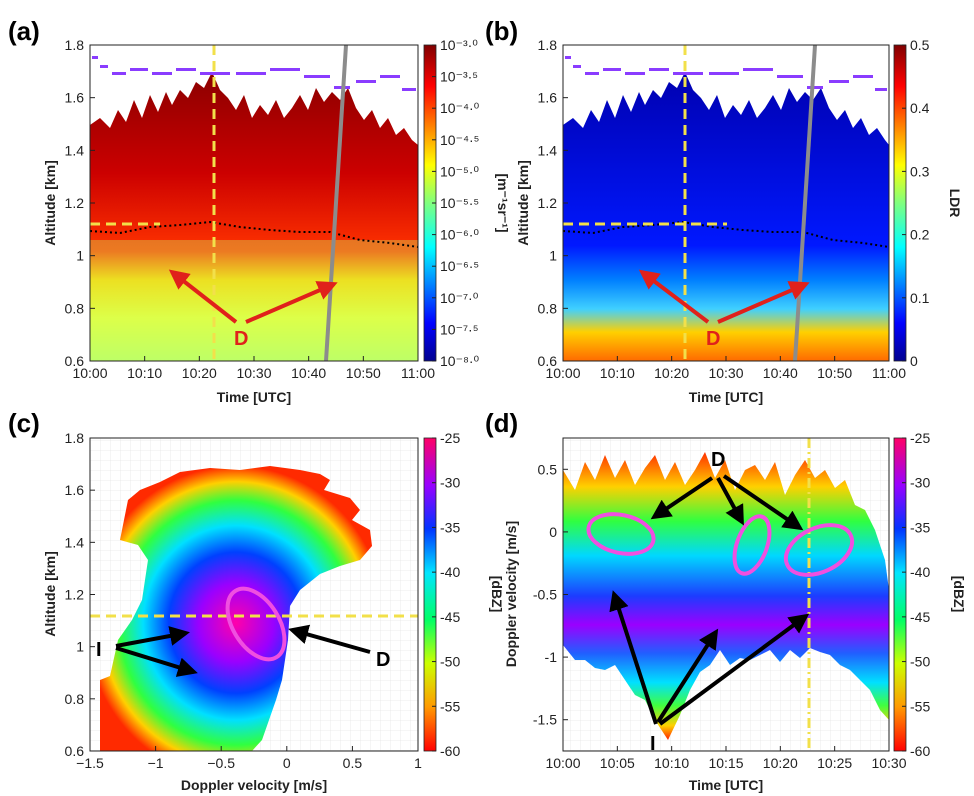 This screenshot has height=796, width=974. I want to click on panel-label-a: (a), so click(24, 31).